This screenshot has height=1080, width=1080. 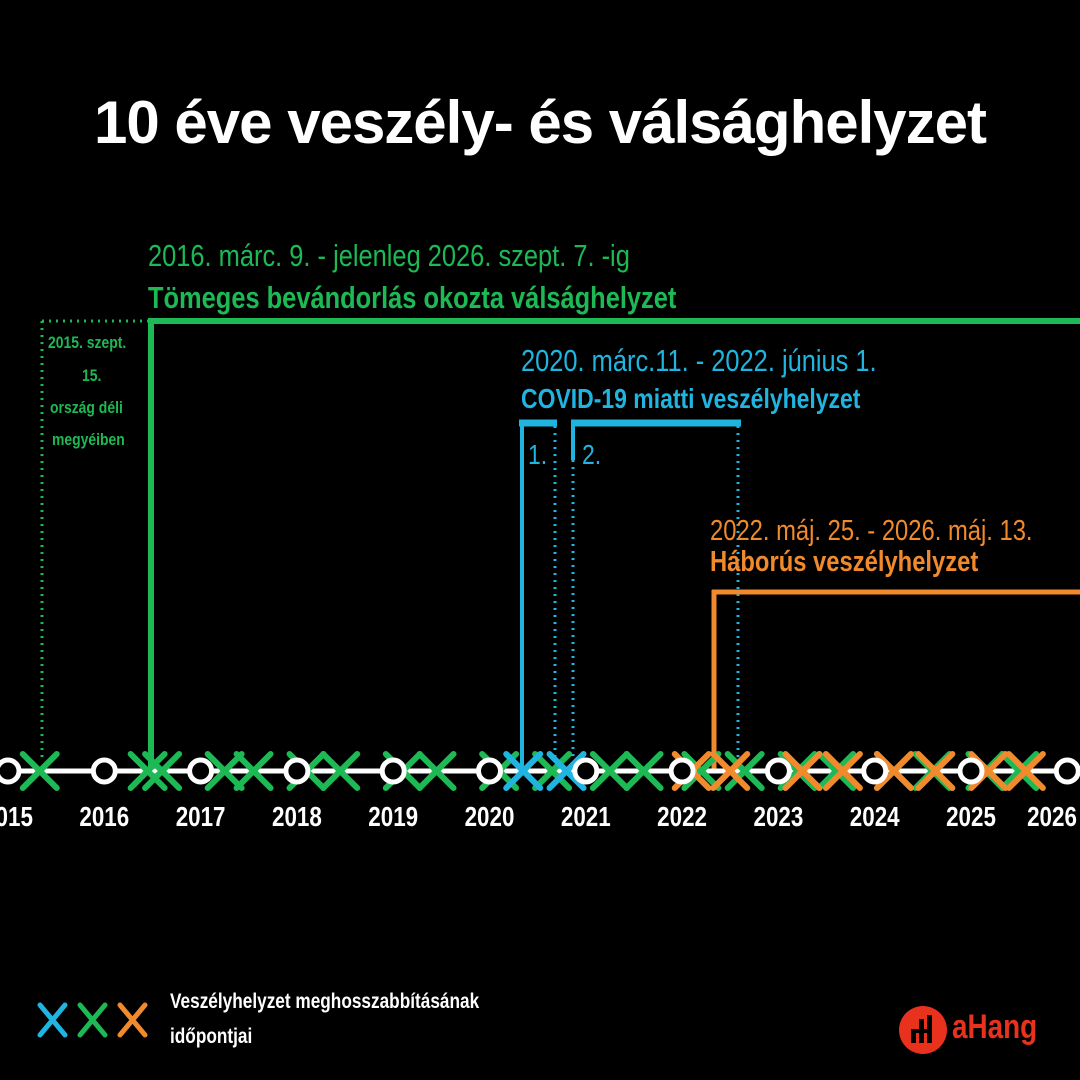 I want to click on legend-label-line1: Veszélyhelyzet meghosszabbításának, so click(x=325, y=1001).